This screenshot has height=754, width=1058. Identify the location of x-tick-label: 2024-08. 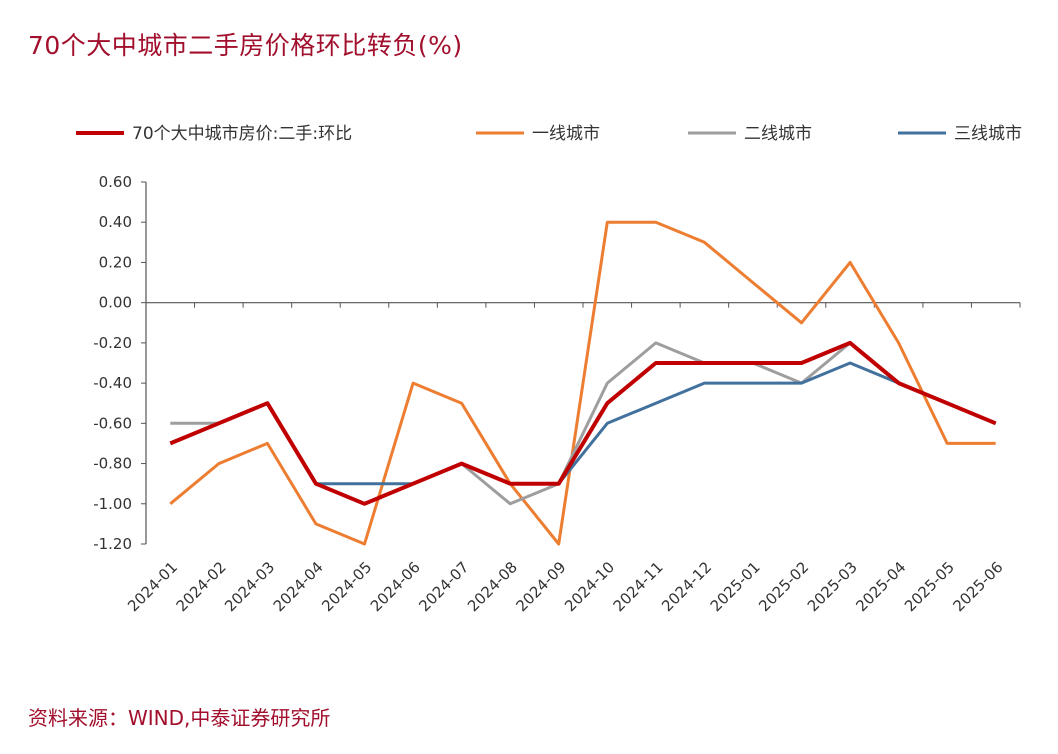
(492, 586).